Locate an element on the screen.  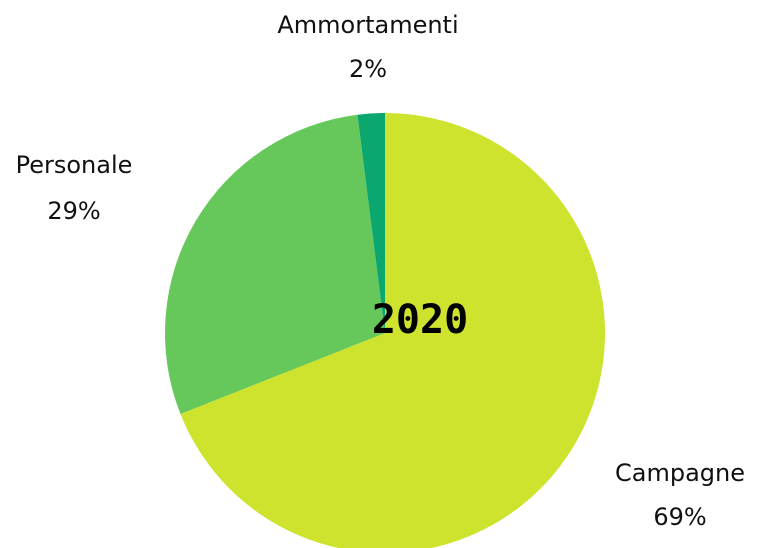
slice-percent-label: 29% is located at coordinates (73, 211).